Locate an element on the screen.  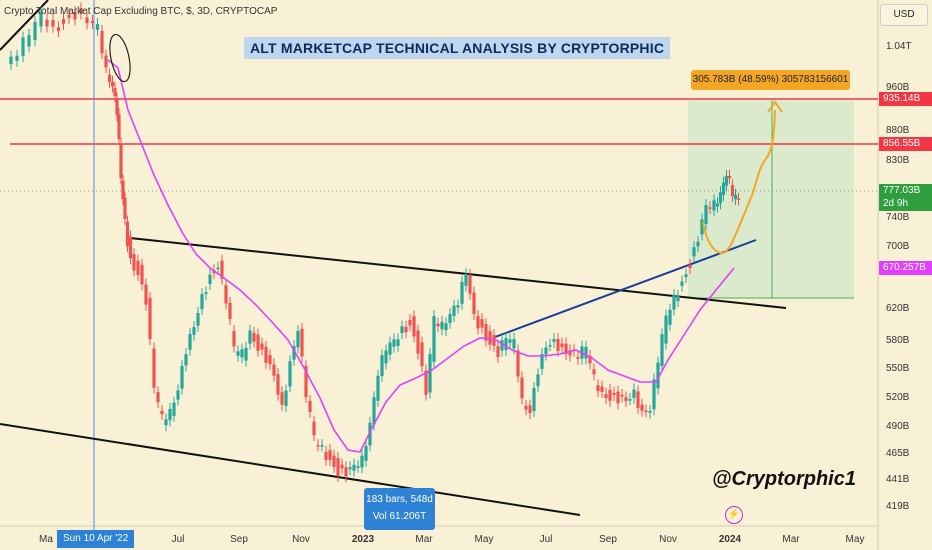
x-tick-label: May is located at coordinates (484, 539).